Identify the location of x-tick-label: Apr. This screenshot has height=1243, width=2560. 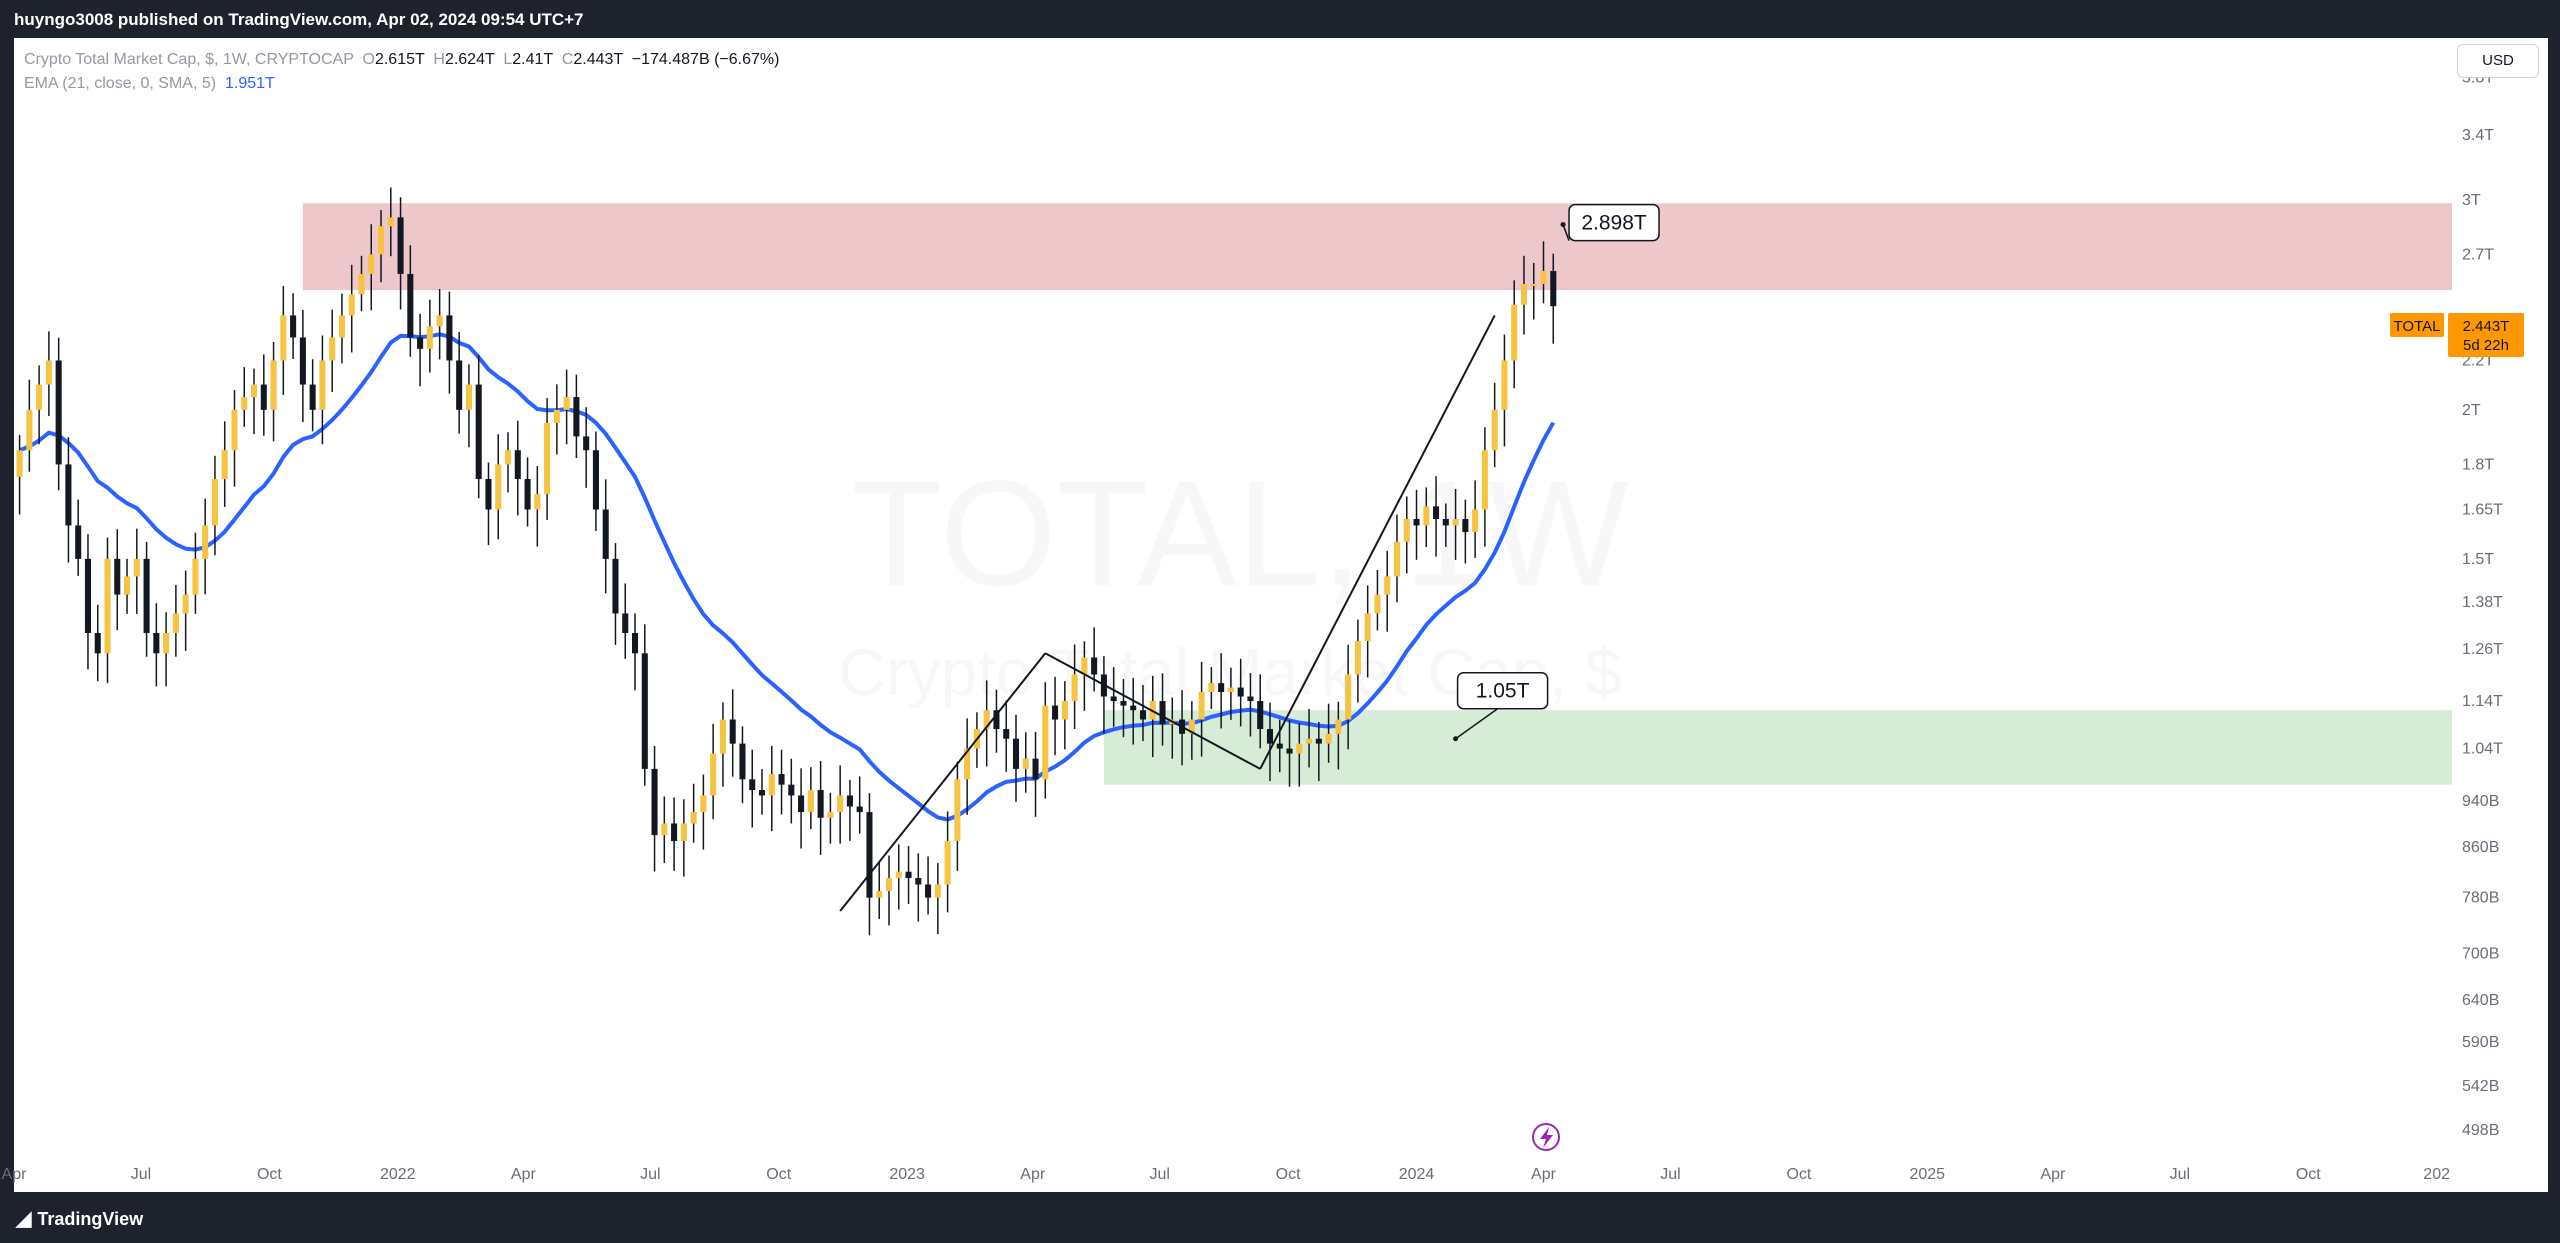
(1033, 1174).